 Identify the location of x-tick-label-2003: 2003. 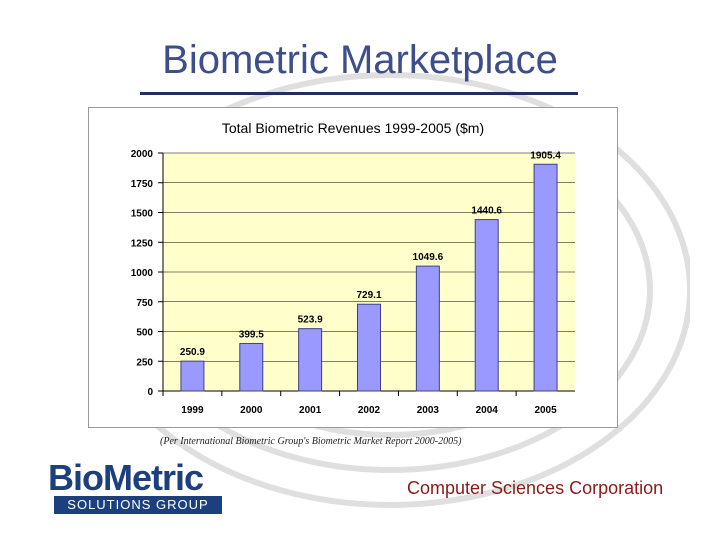
(428, 410).